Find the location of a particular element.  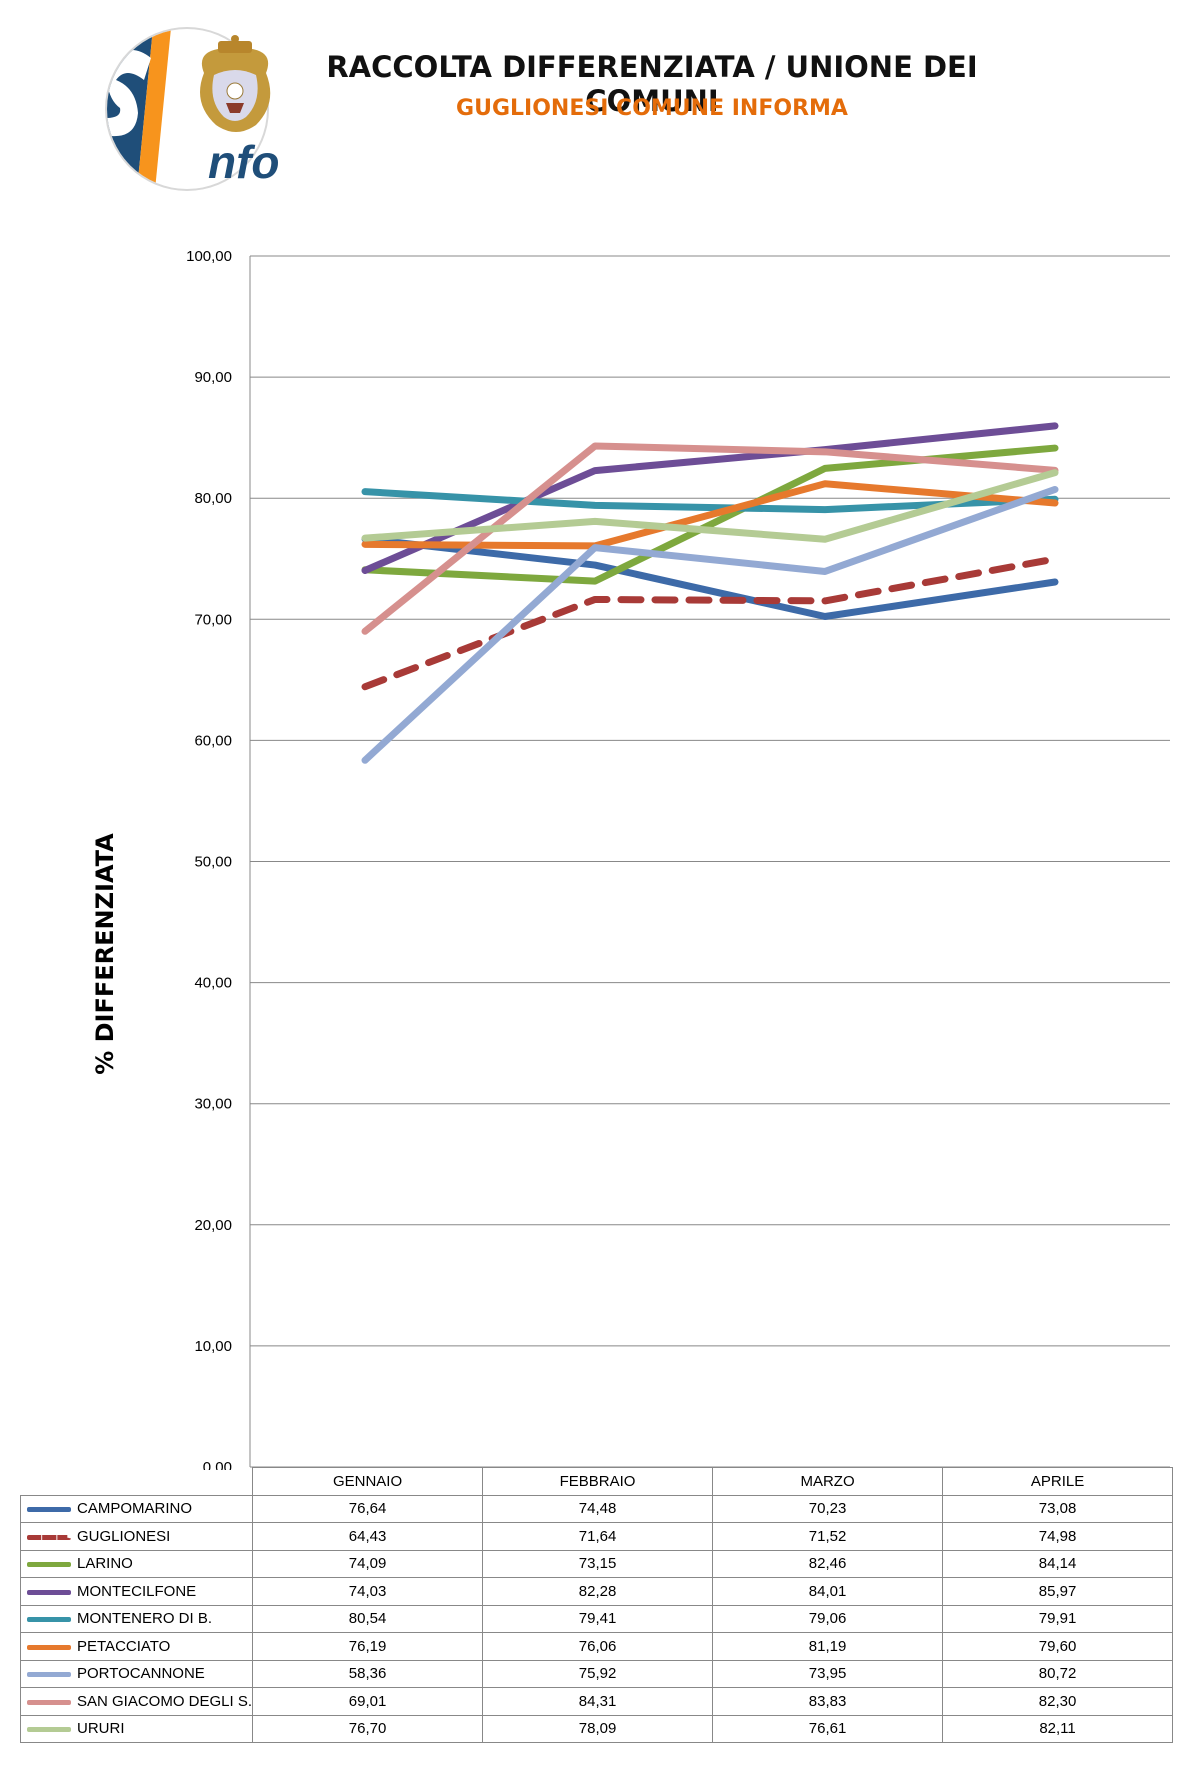

data-label: 74,03 is located at coordinates (368, 1591).